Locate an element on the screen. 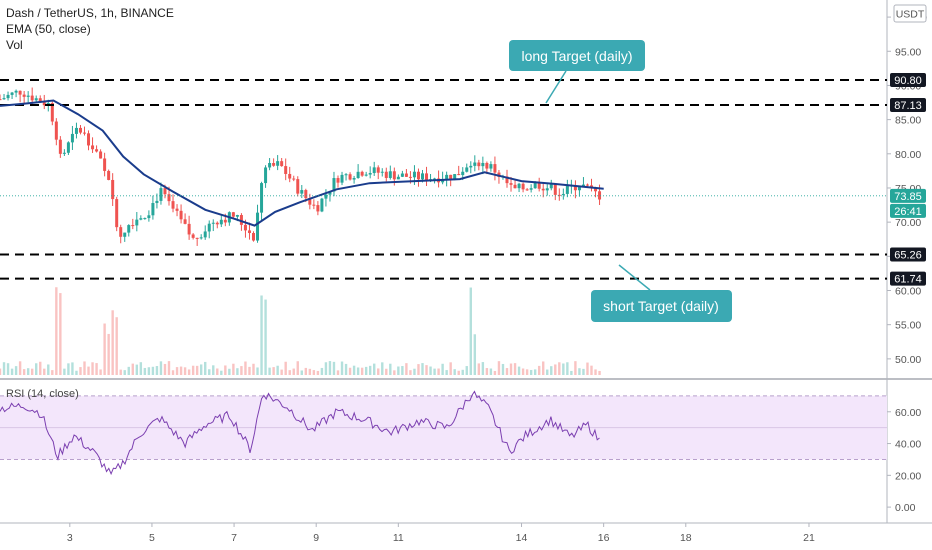  price-level-label: 65.26 is located at coordinates (908, 256).